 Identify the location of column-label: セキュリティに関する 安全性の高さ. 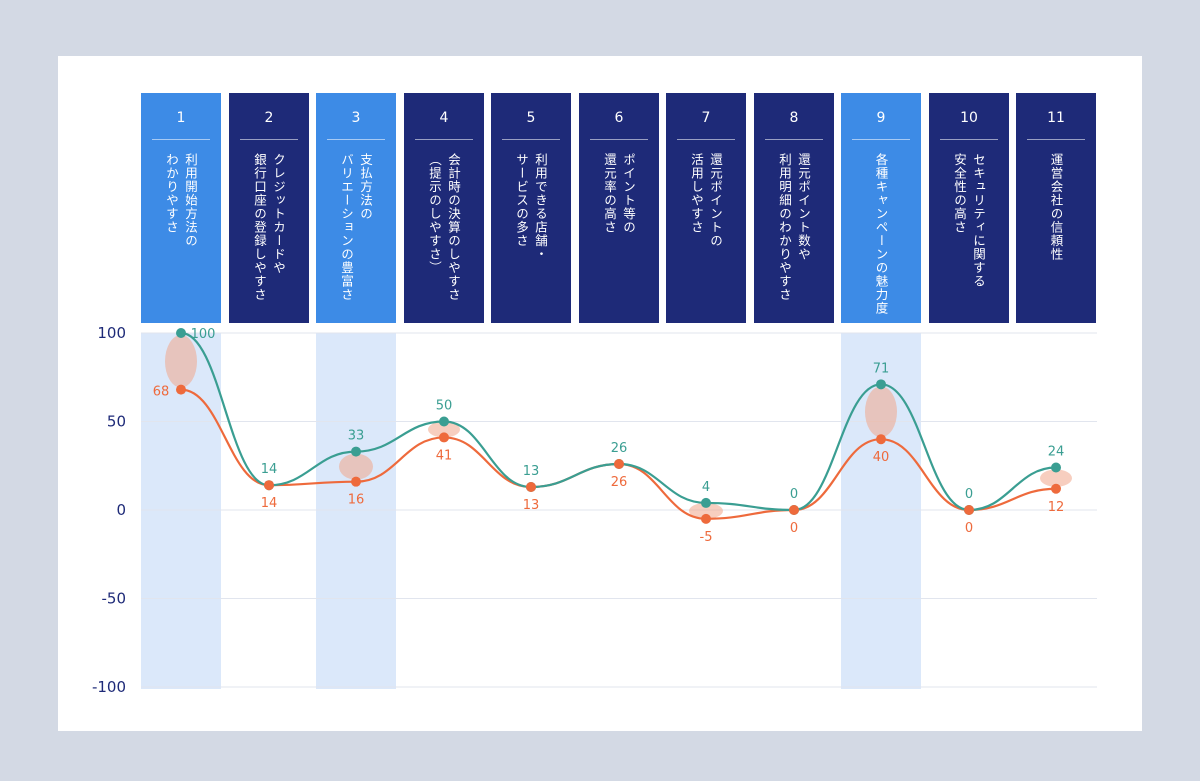
(969, 220).